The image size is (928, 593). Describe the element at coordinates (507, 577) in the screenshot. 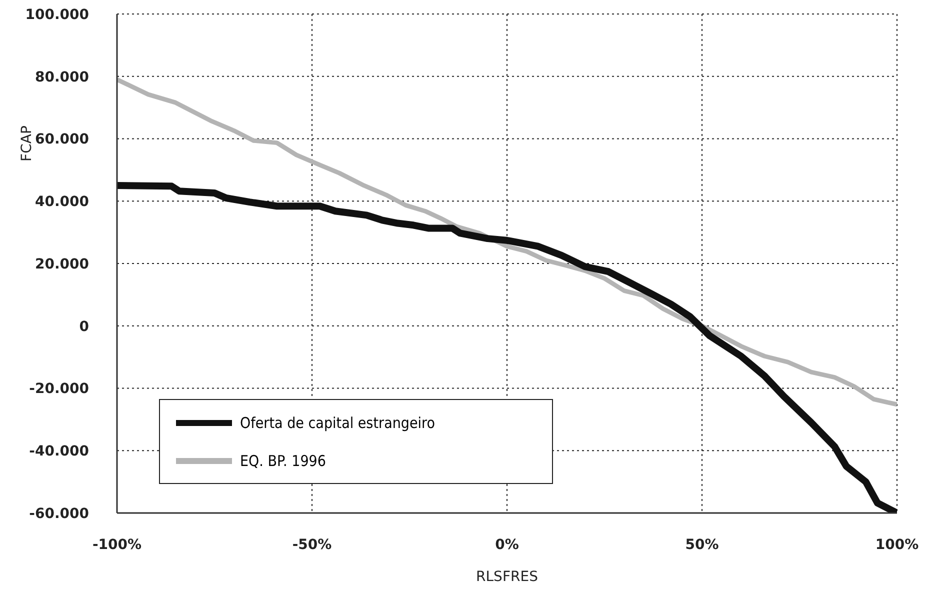

I see `x-axis-title: RLSFRES` at that location.